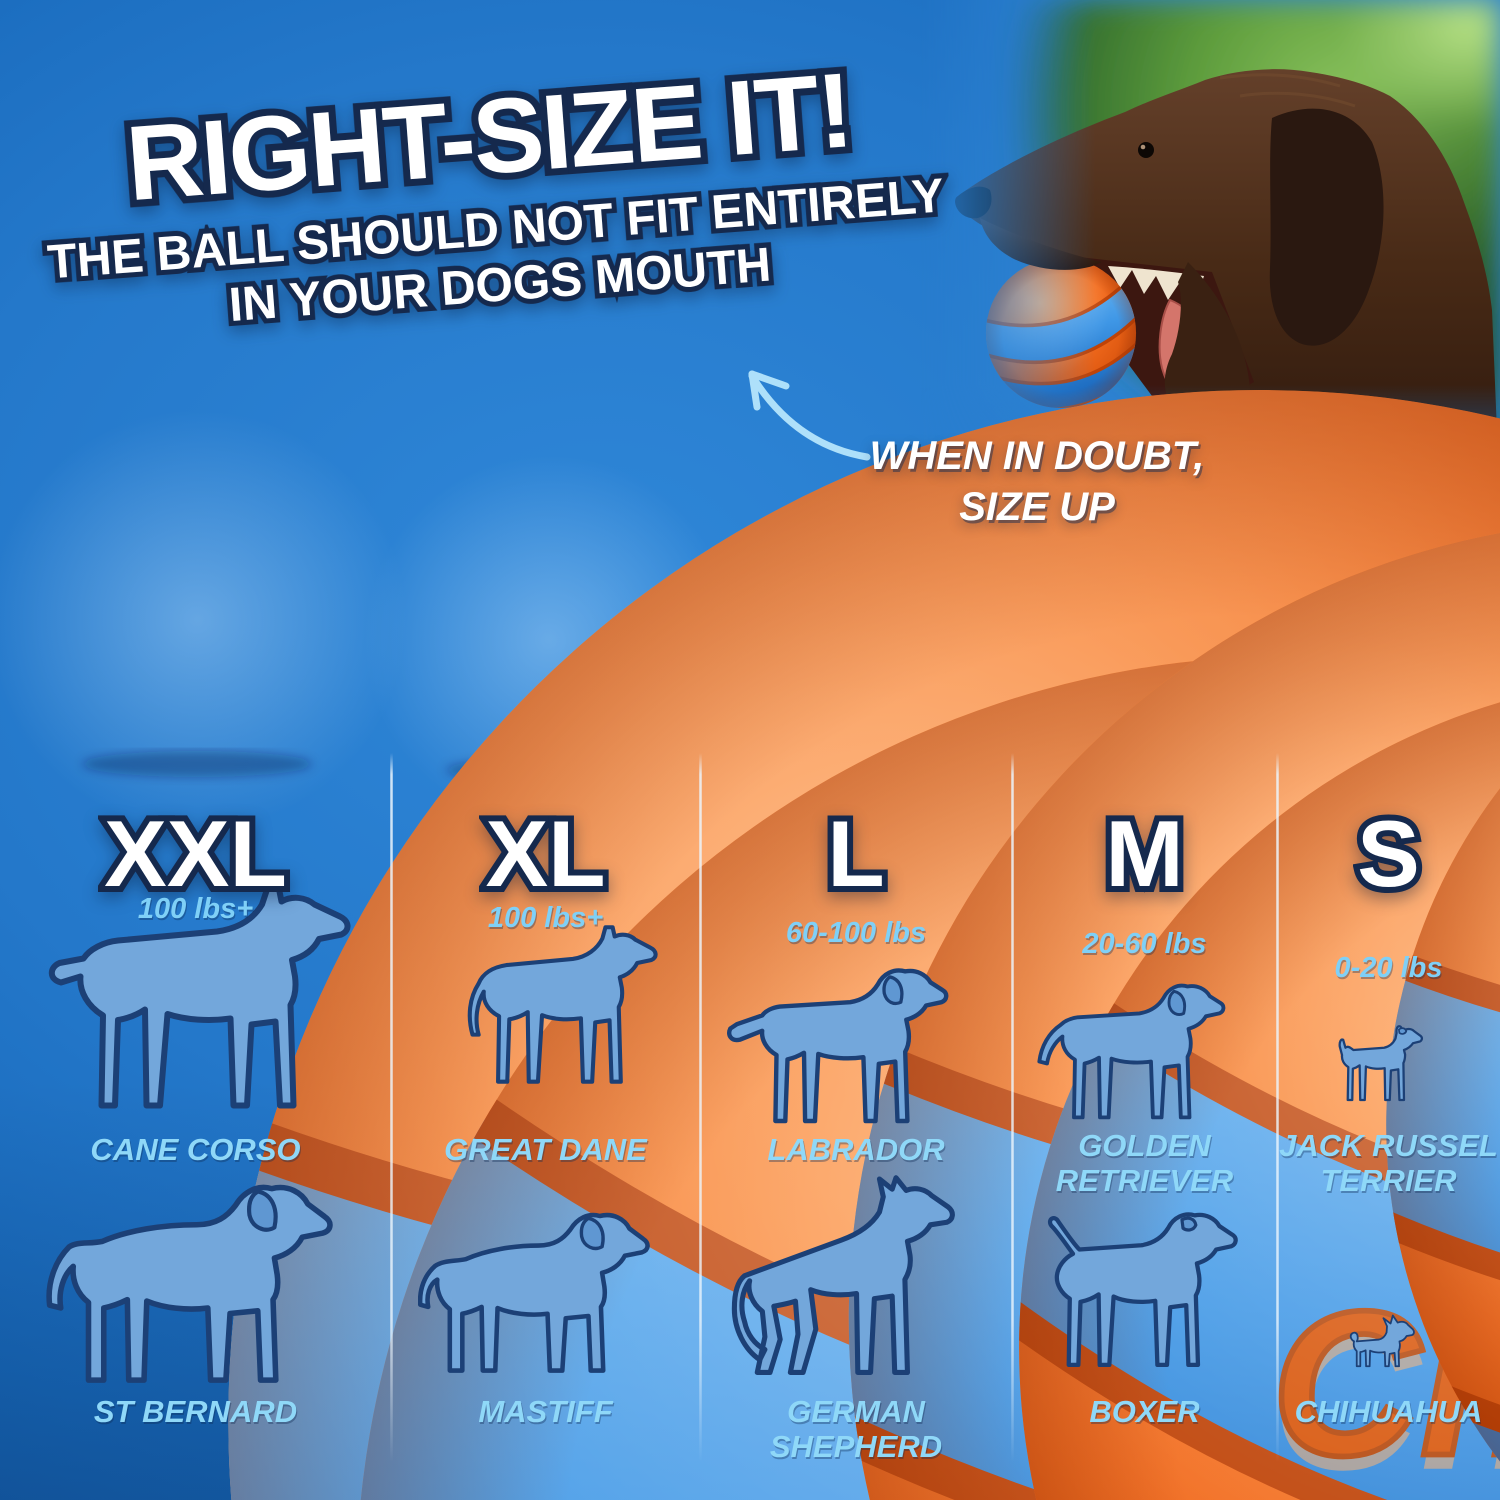 Image resolution: width=1500 pixels, height=1500 pixels. Describe the element at coordinates (855, 853) in the screenshot. I see `size-label-l: L L` at that location.